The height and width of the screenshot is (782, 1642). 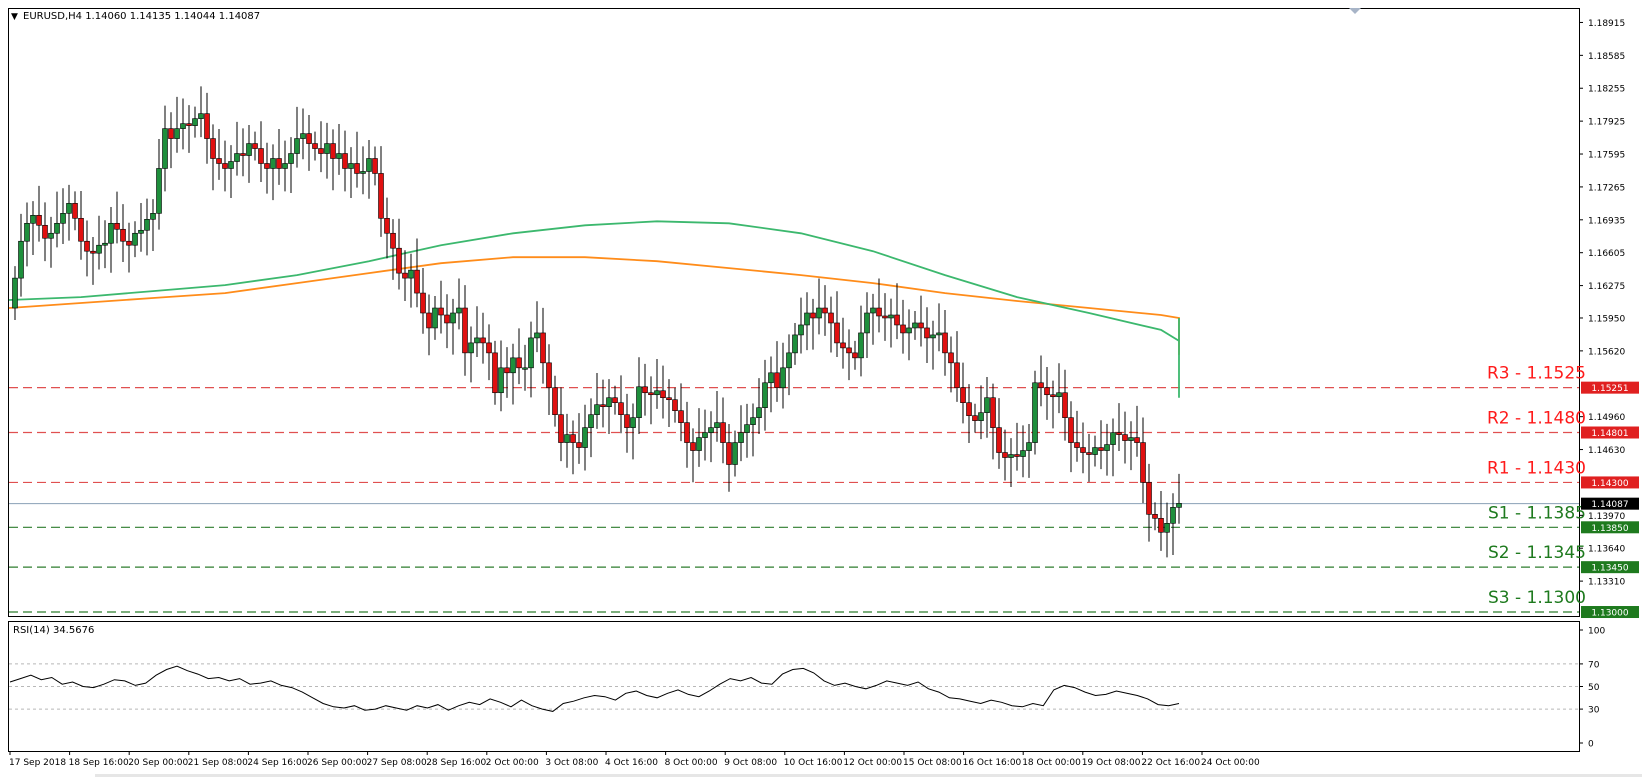 What do you see at coordinates (14, 17) in the screenshot?
I see `collapse-triangle-icon: ▼` at bounding box center [14, 17].